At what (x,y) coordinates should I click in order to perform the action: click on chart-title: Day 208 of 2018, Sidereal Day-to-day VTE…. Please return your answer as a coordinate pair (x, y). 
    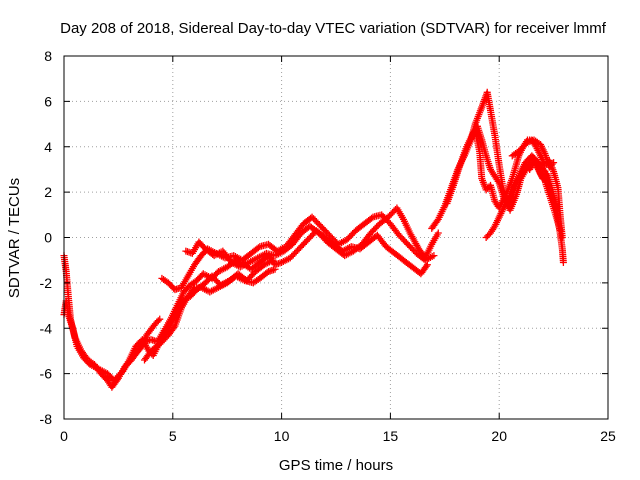
    Looking at the image, I should click on (333, 28).